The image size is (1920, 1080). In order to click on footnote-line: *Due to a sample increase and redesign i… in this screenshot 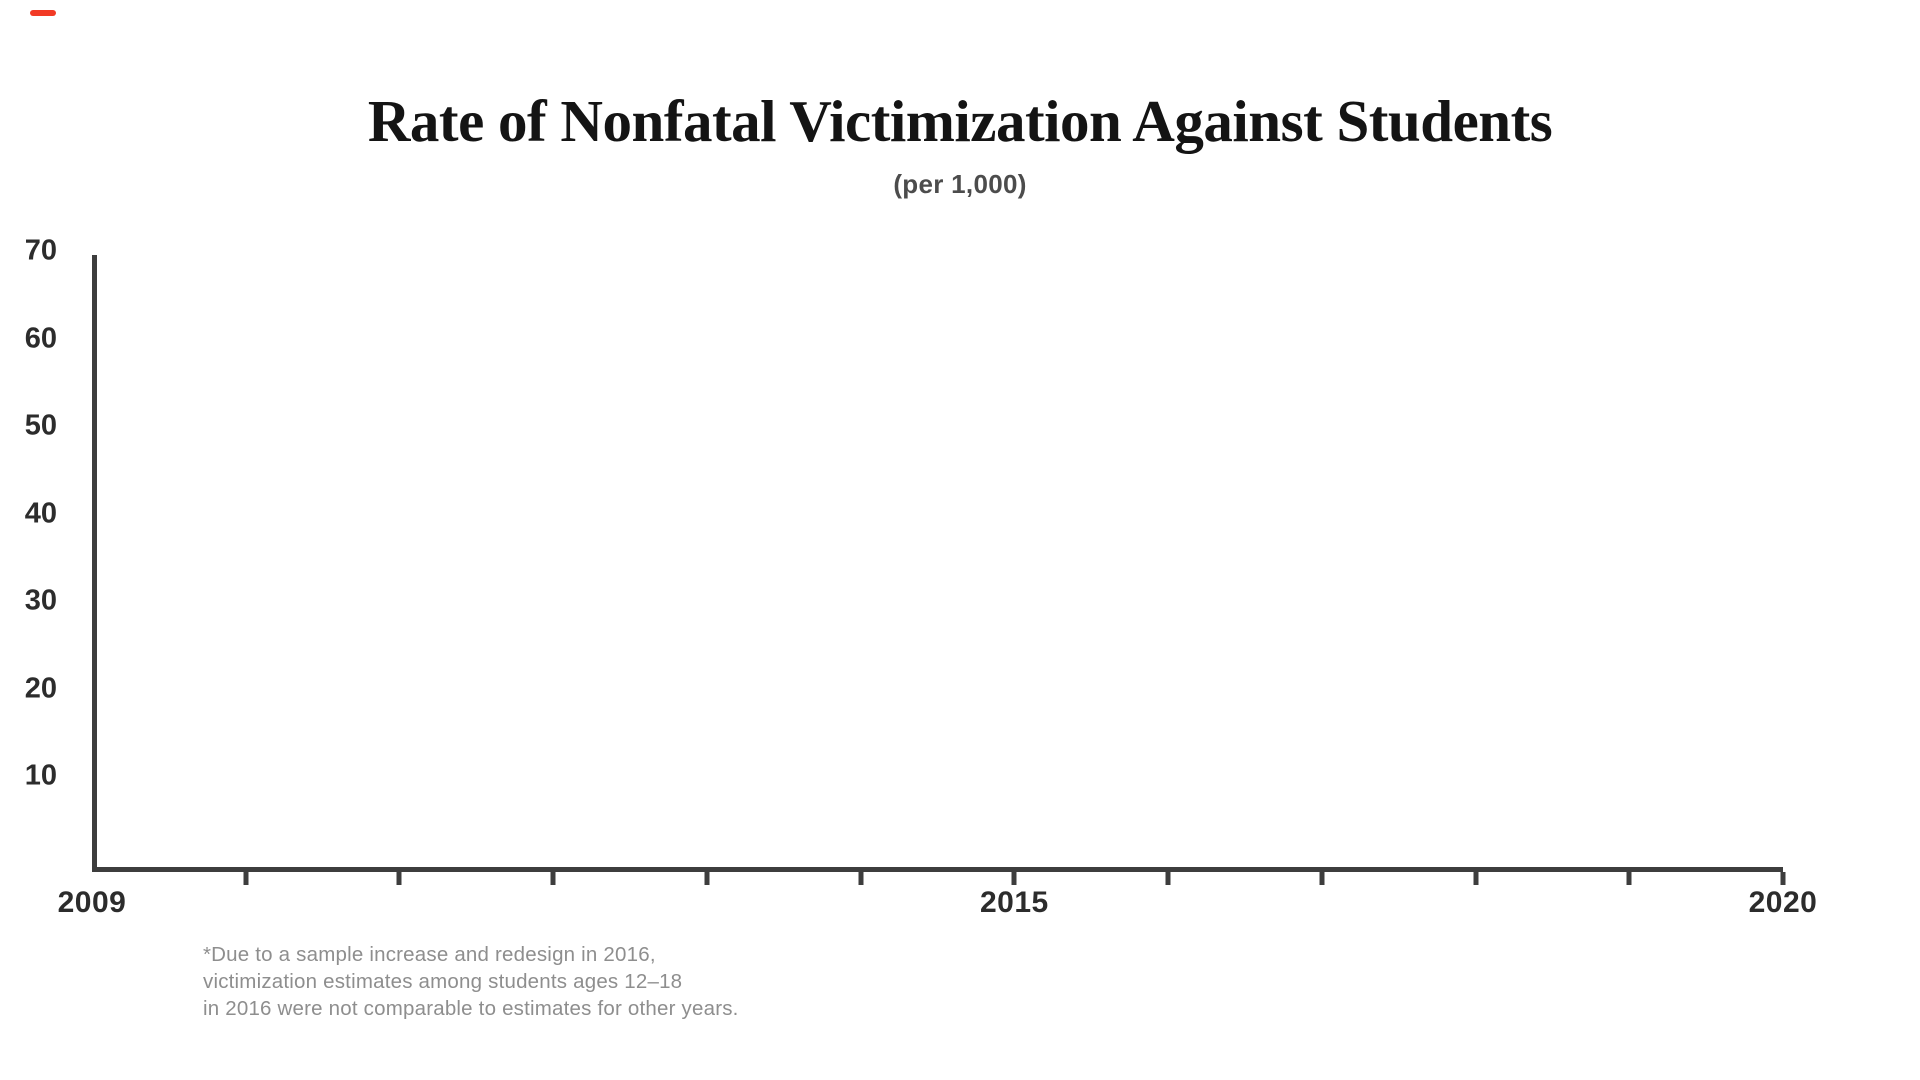, I will do `click(429, 954)`.